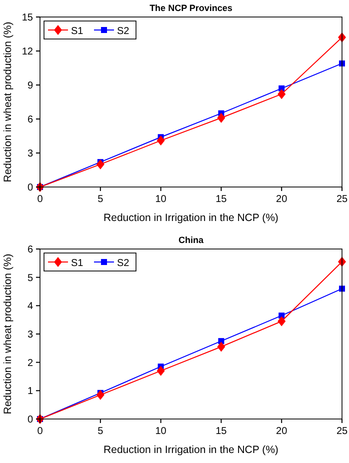  Describe the element at coordinates (30, 306) in the screenshot. I see `y-tick-label: 4` at that location.